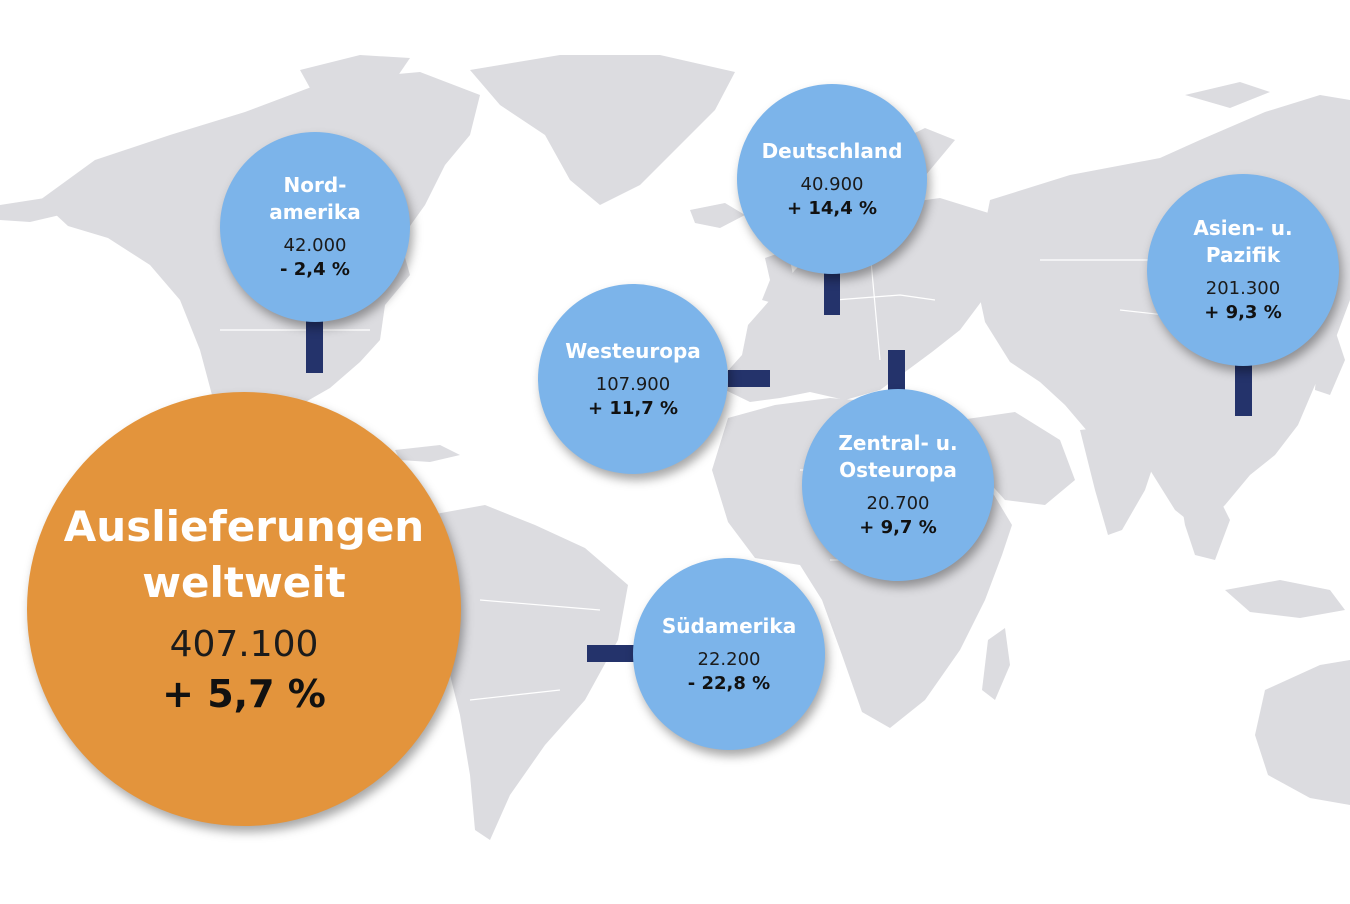 This screenshot has height=904, width=1350. What do you see at coordinates (30, 210) in the screenshot?
I see `alaska-peninsula` at bounding box center [30, 210].